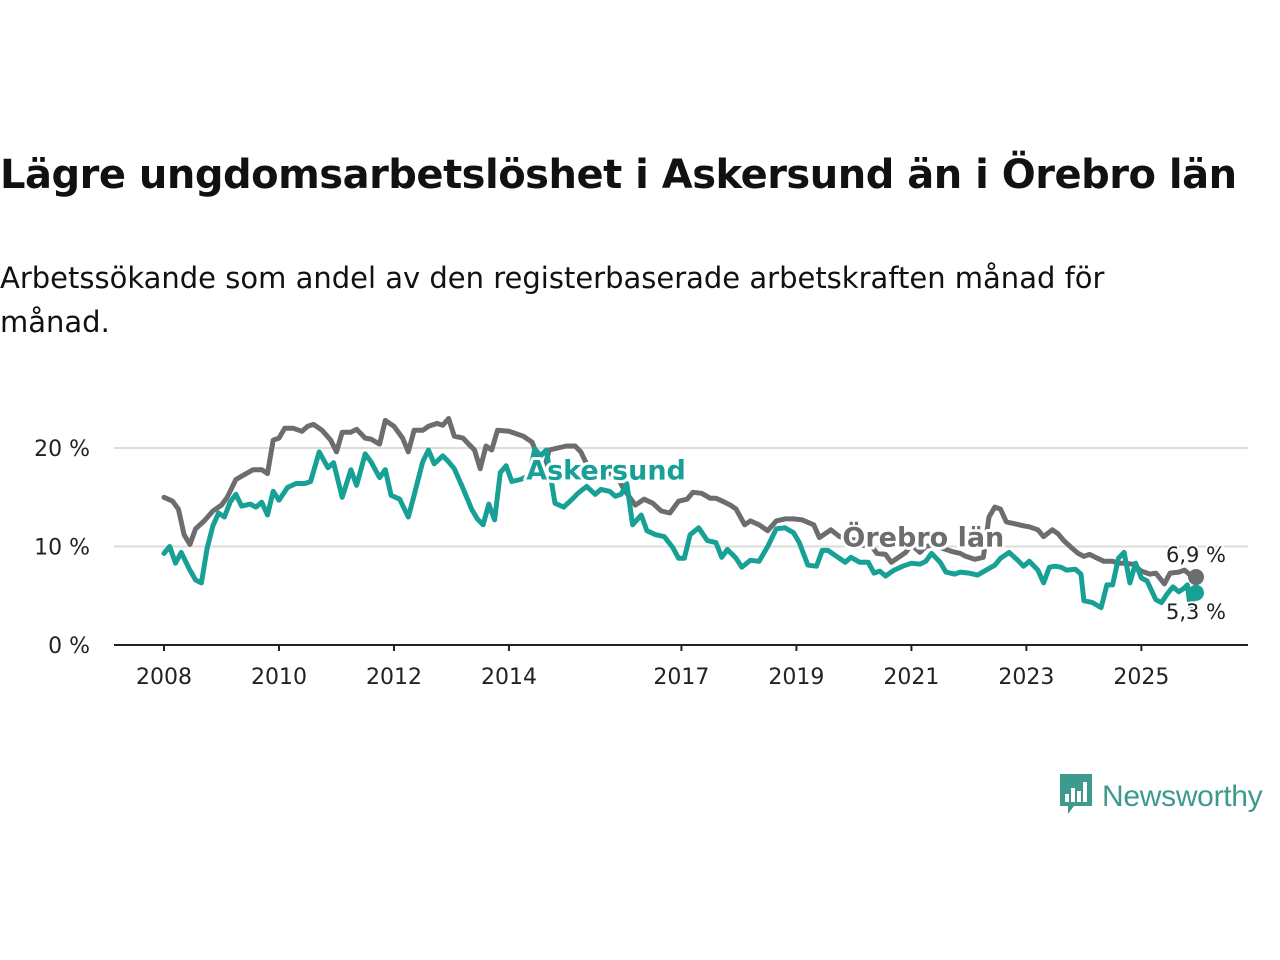 The image size is (1280, 960). I want to click on series-name-label: Askersund, so click(606, 471).